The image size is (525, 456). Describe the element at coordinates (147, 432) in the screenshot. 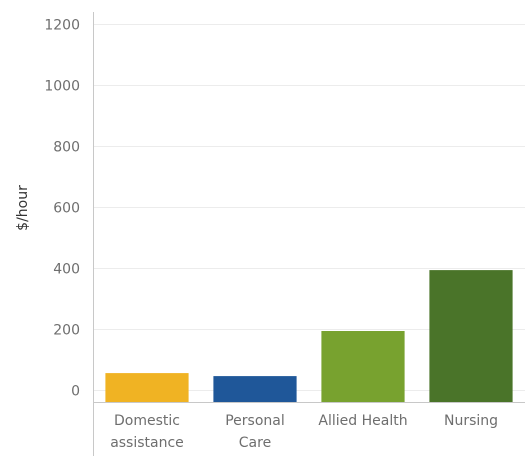

I see `x-tick-label: Domestic assistance` at that location.